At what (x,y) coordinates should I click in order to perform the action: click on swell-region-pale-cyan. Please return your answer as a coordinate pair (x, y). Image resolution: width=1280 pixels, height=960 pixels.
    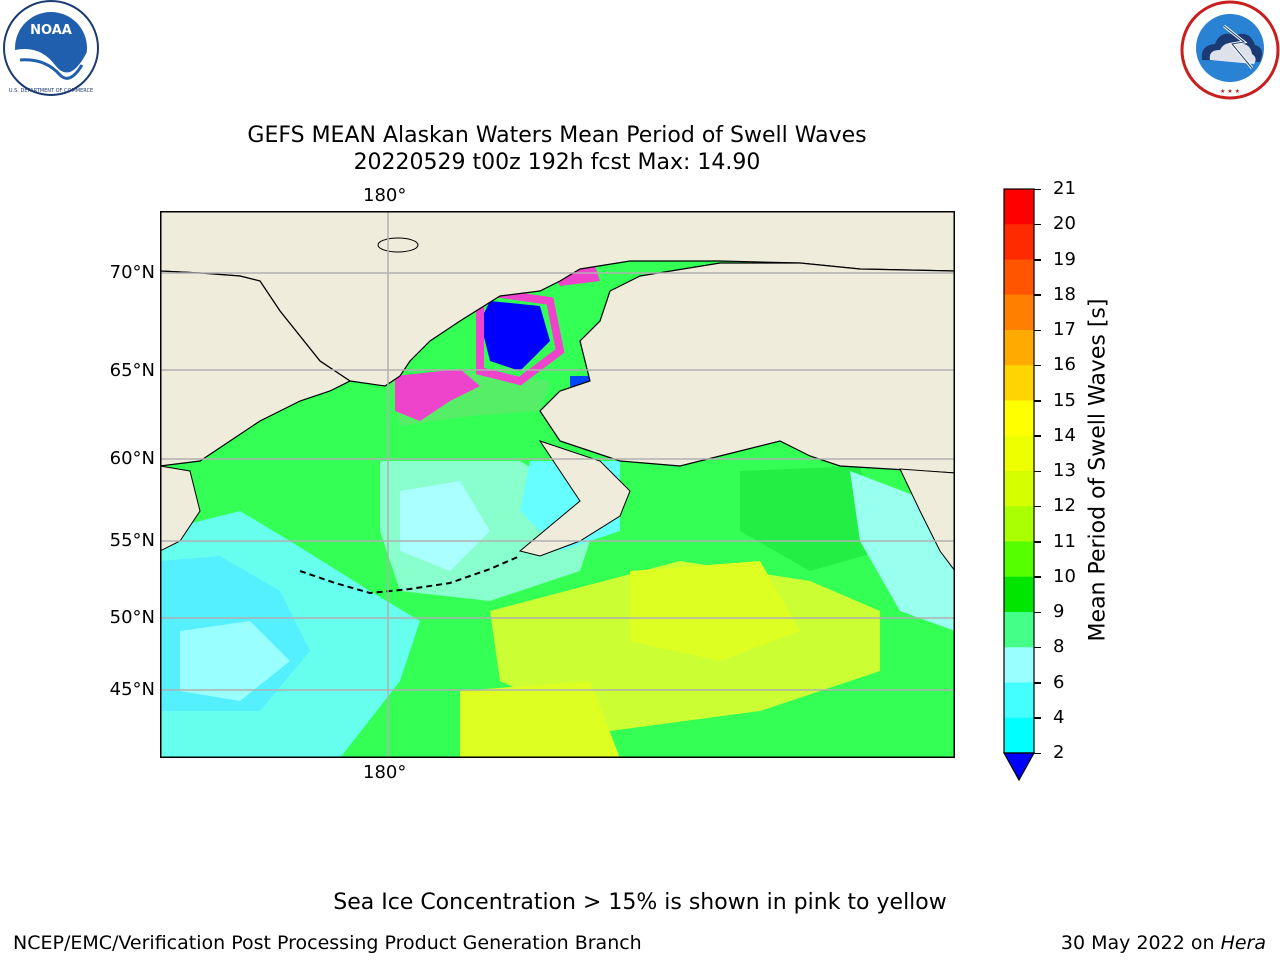
    Looking at the image, I should click on (235, 661).